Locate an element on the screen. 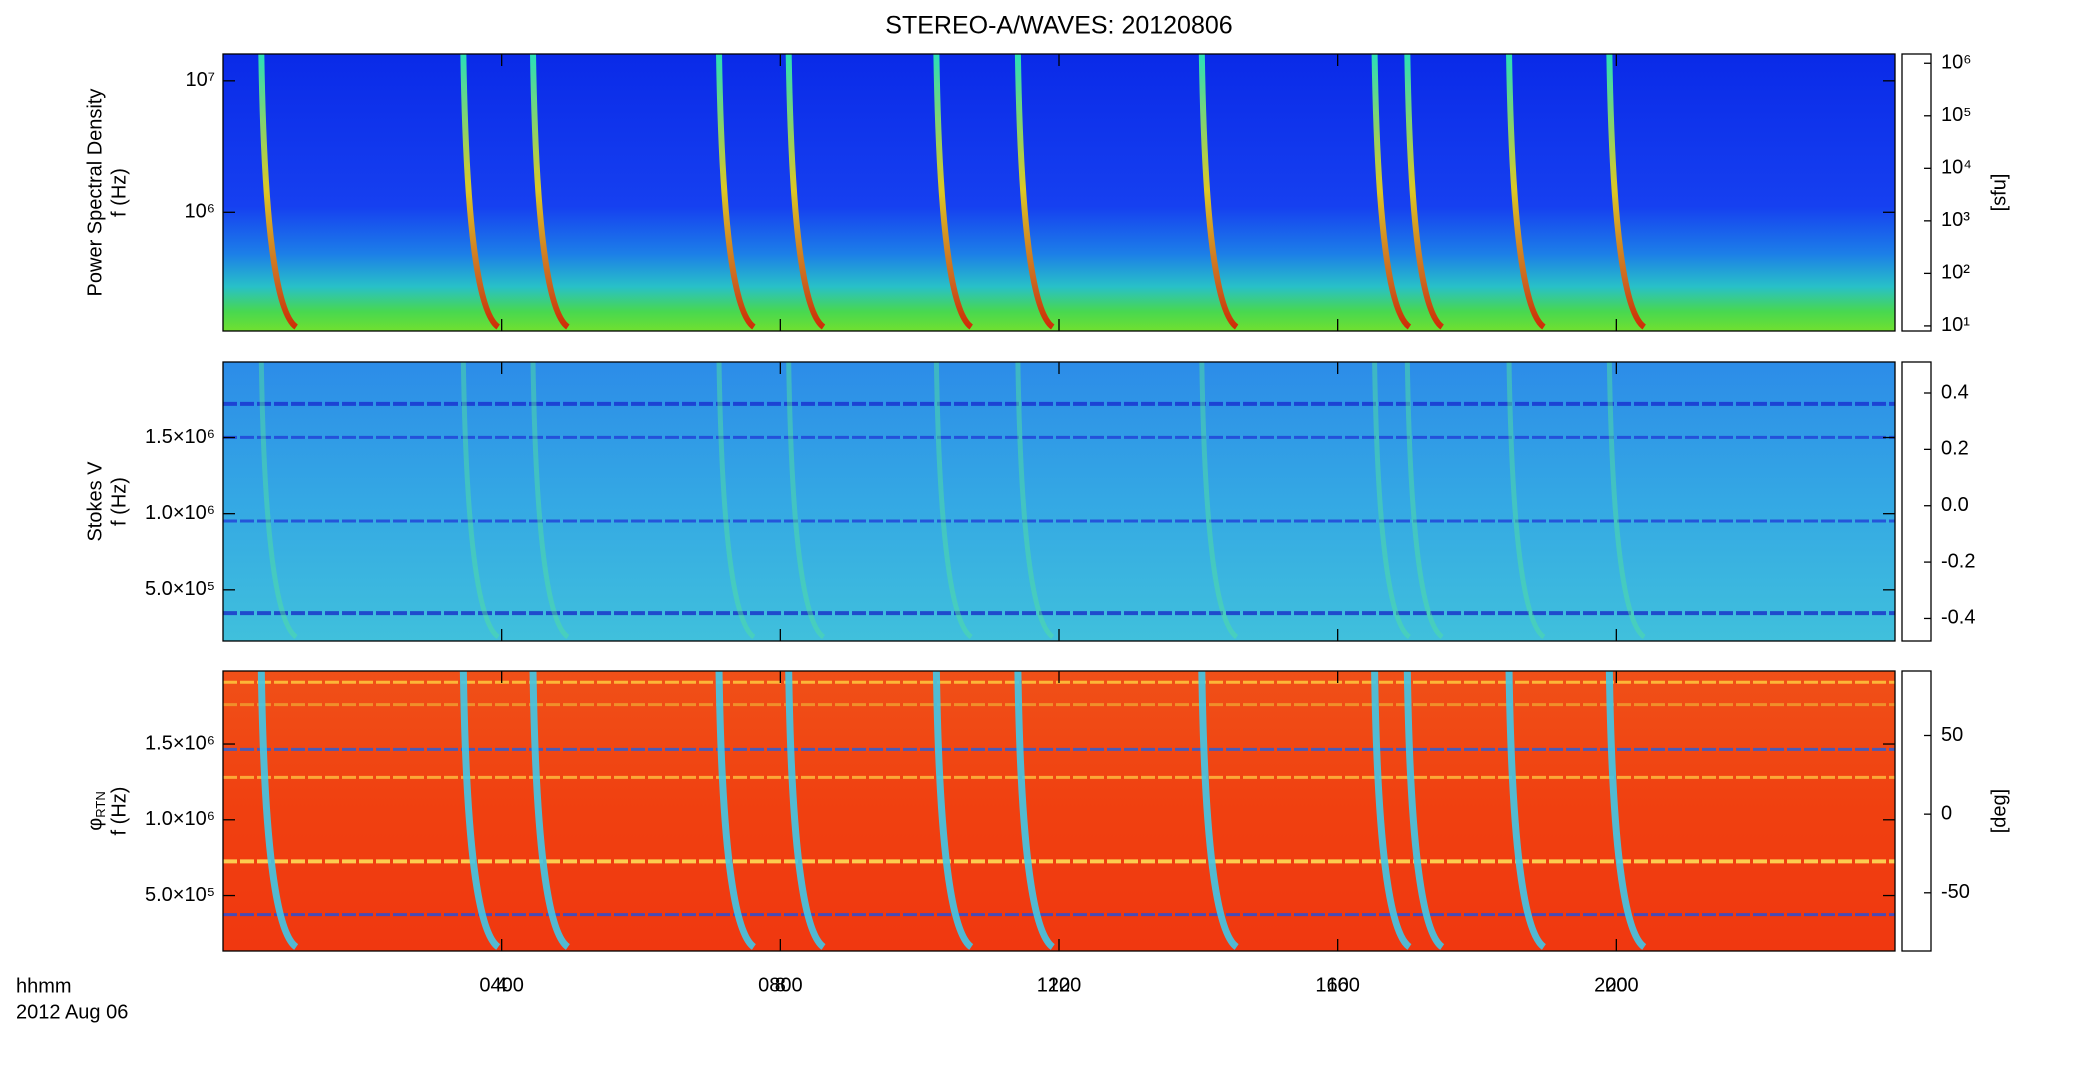 The image size is (2096, 1080). x-tick-label: 0800 is located at coordinates (780, 985).